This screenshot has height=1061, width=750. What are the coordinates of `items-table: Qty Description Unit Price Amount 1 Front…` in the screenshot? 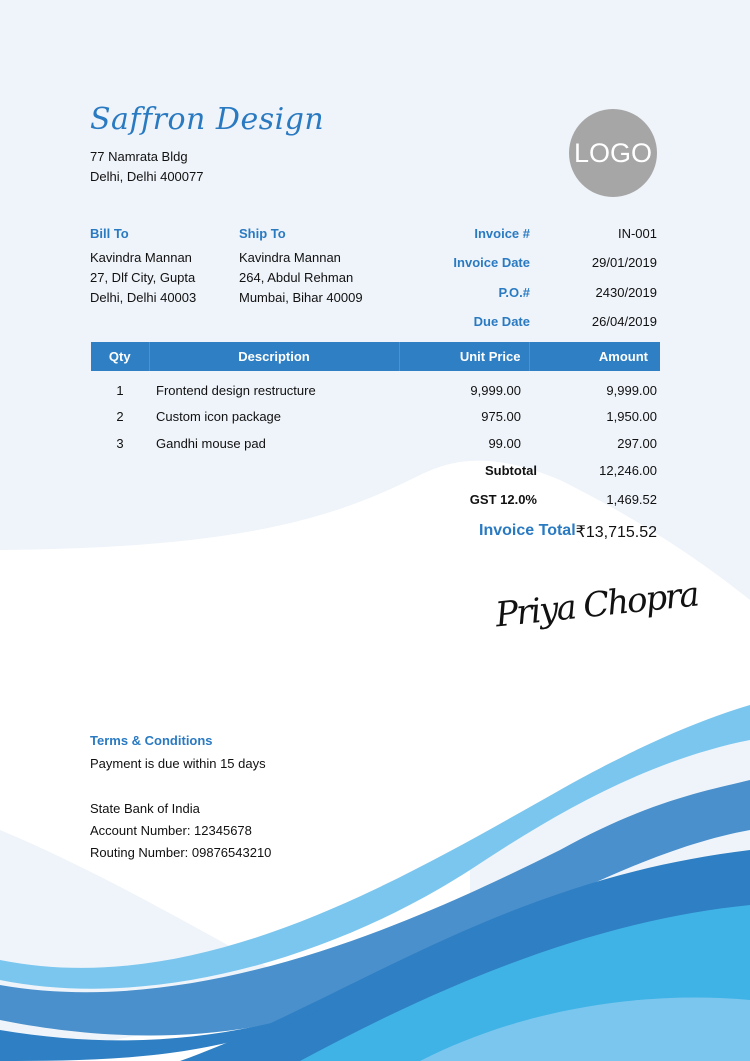 It's located at (375, 399).